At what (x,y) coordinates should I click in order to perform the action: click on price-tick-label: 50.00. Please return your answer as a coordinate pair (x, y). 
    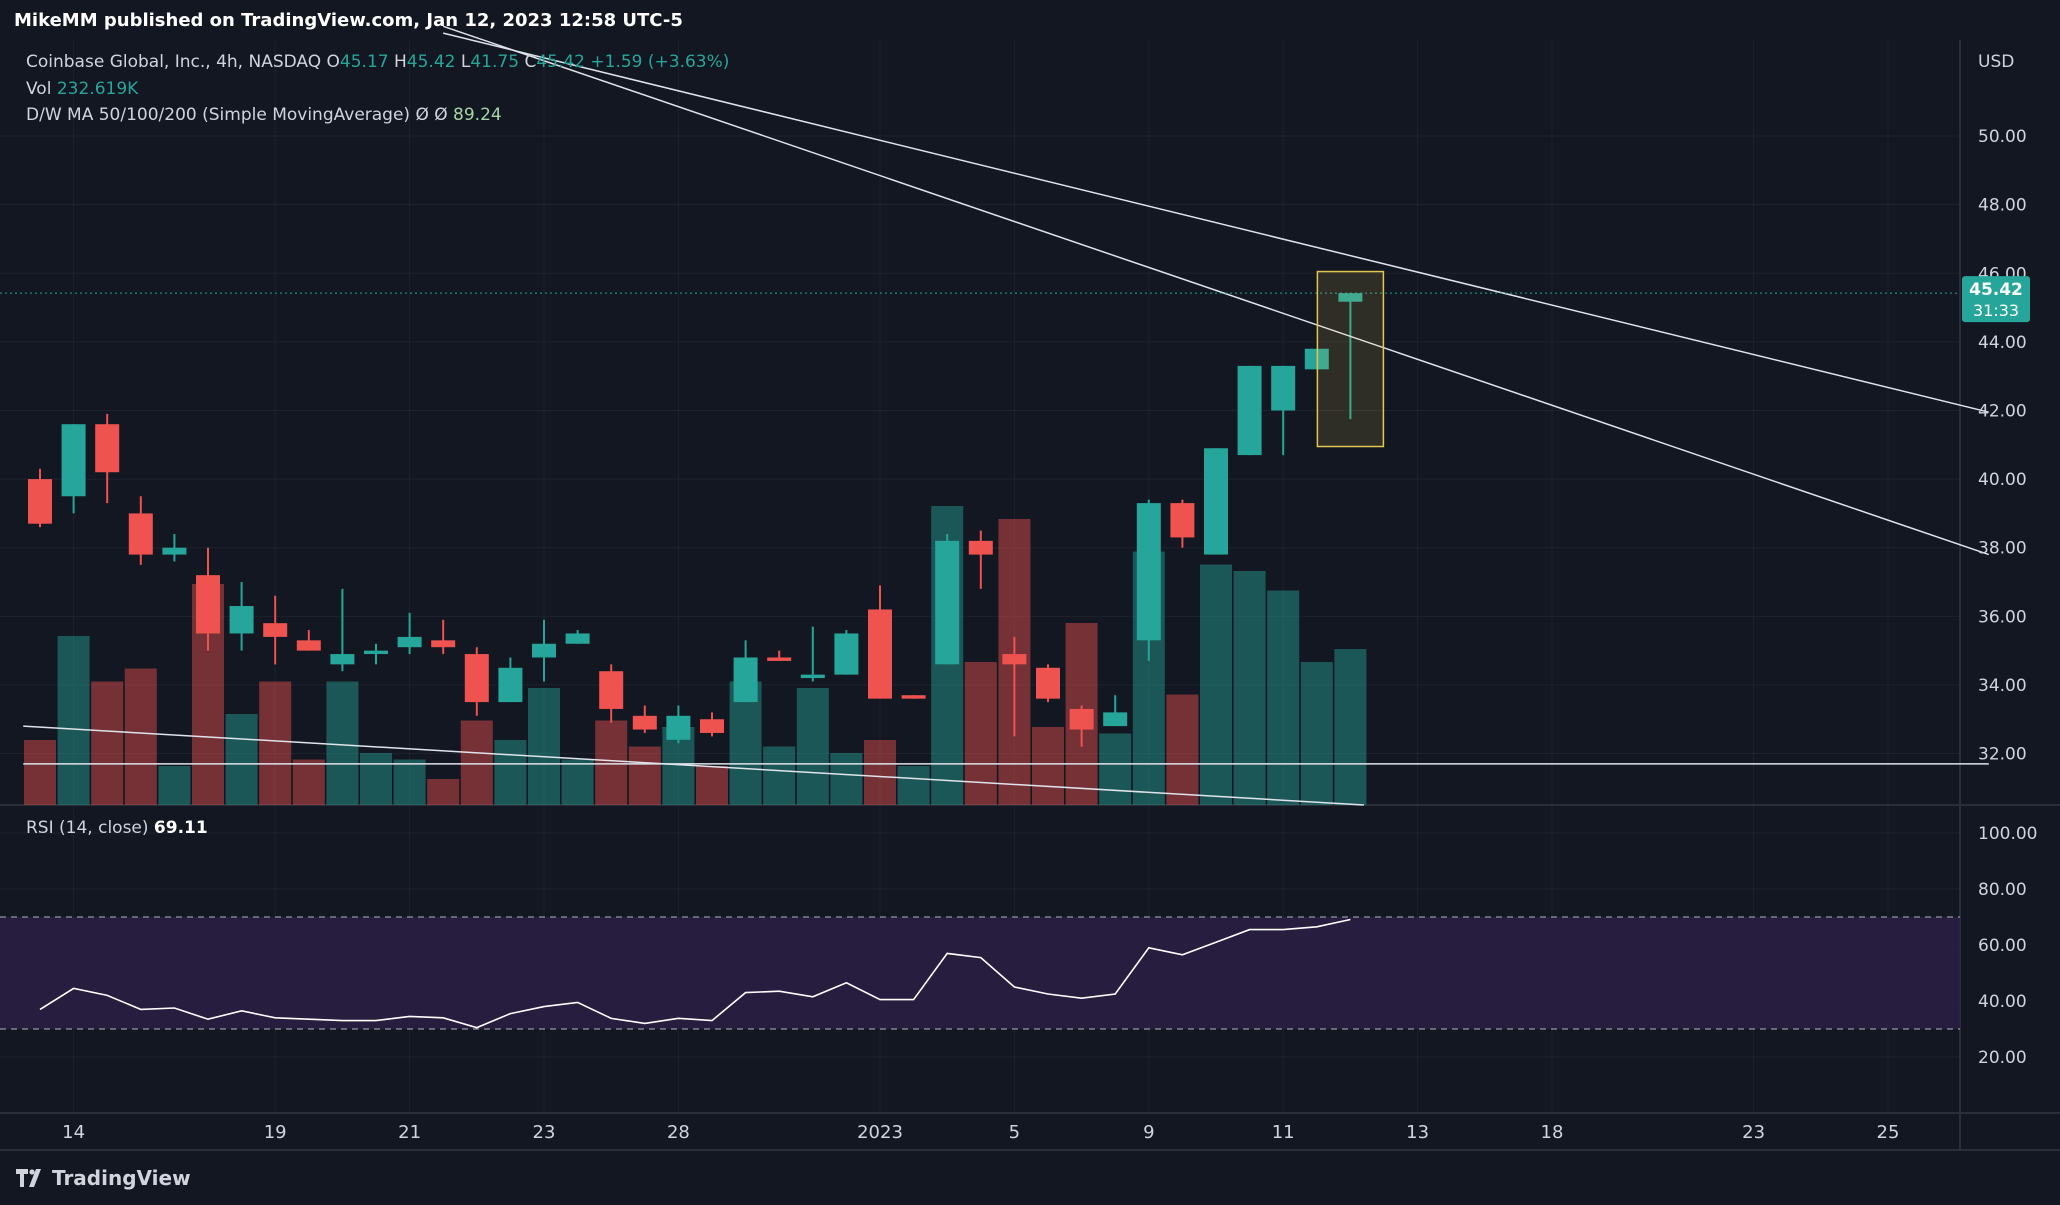
    Looking at the image, I should click on (2002, 137).